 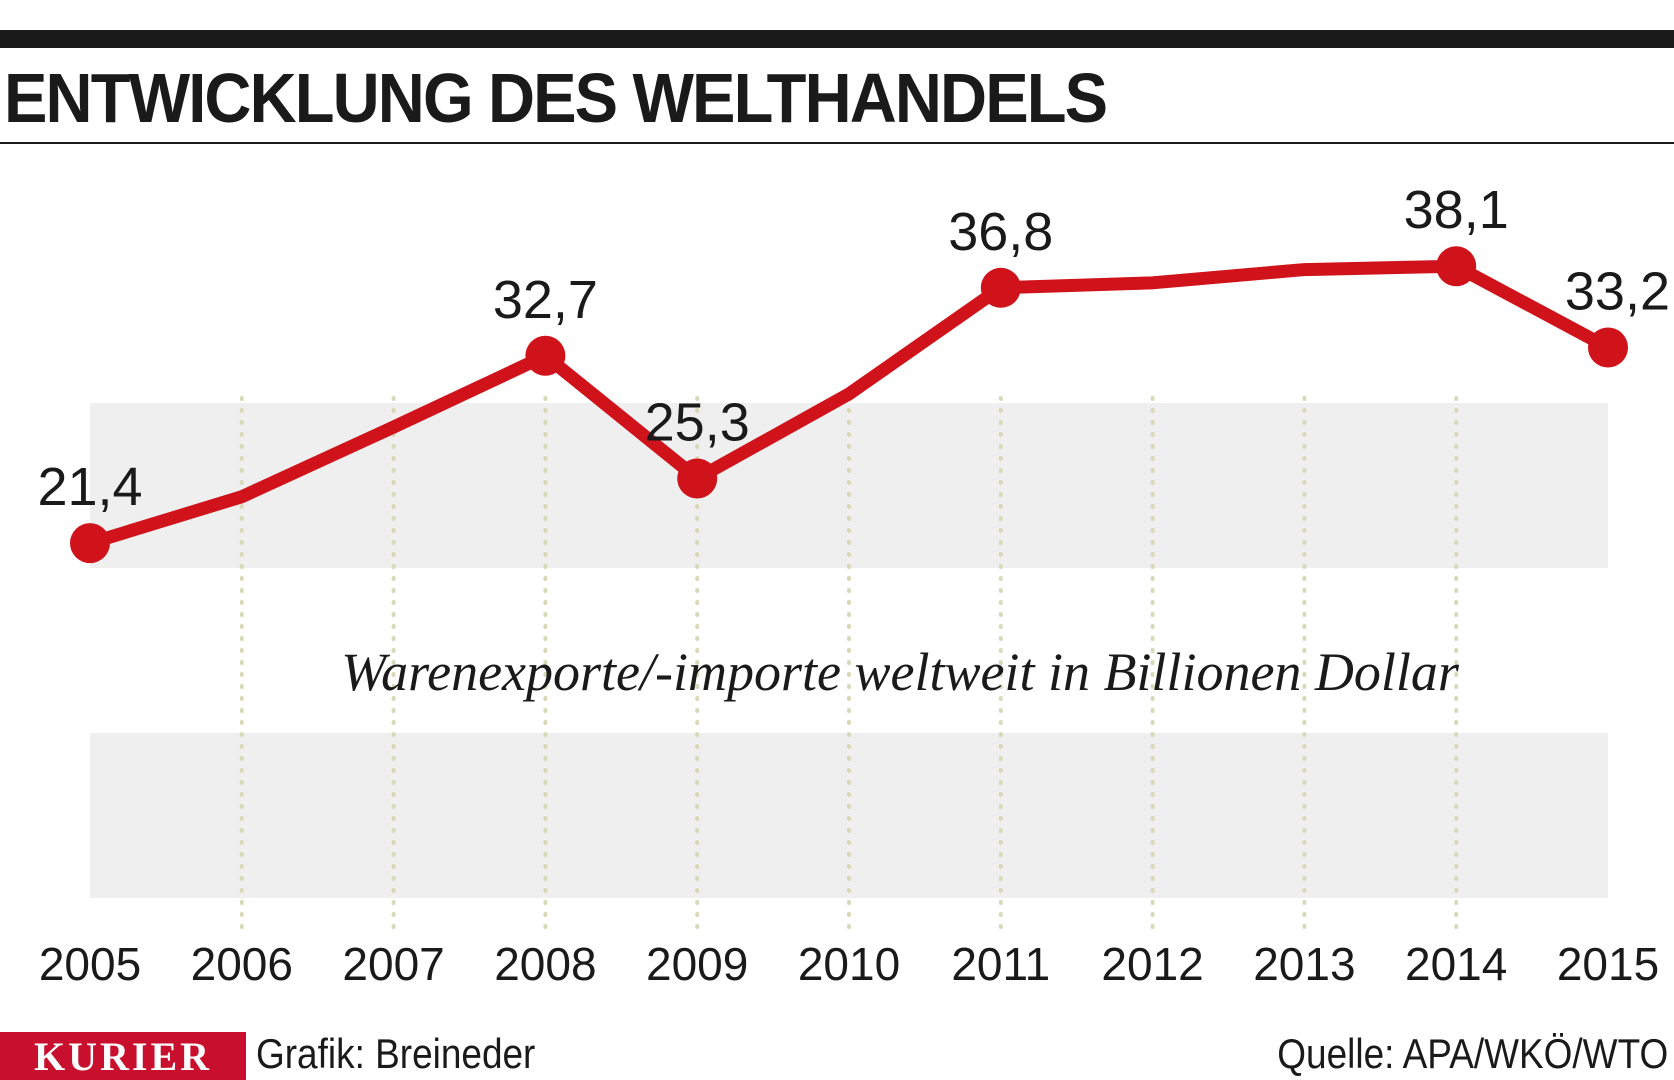 What do you see at coordinates (1472, 1053) in the screenshot?
I see `source-note: Quelle: APA/WKÖ/WTO` at bounding box center [1472, 1053].